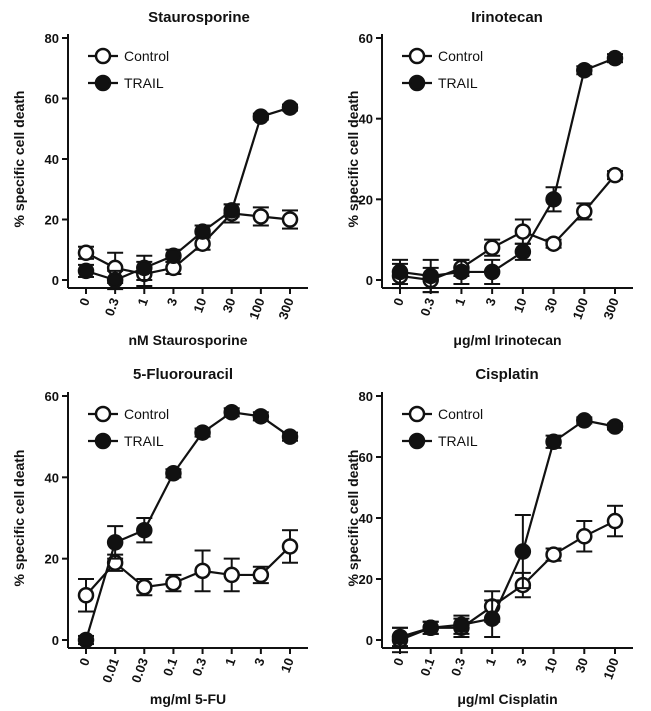 The height and width of the screenshot is (711, 651). What do you see at coordinates (110, 670) in the screenshot?
I see `x-tick-label: 0.01` at bounding box center [110, 670].